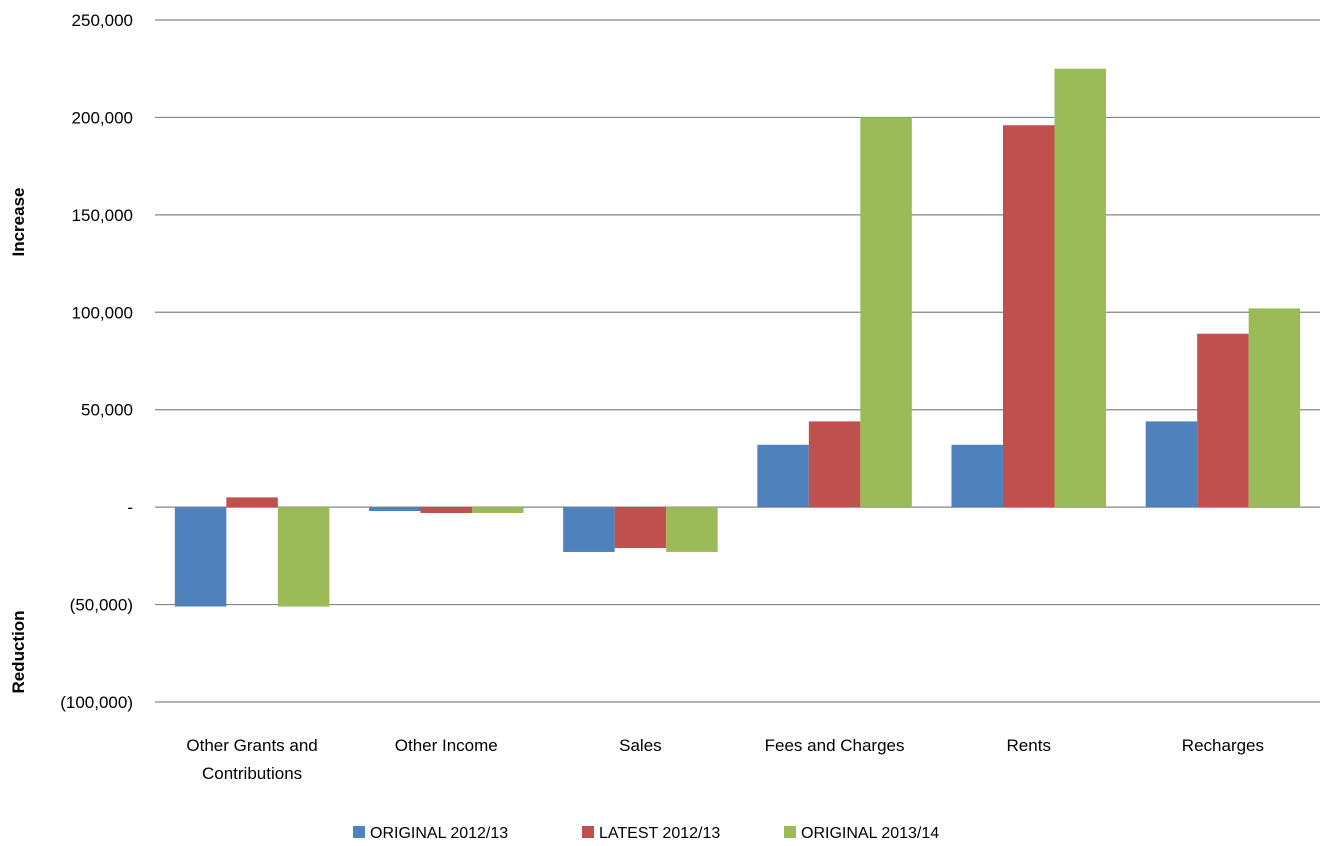  Describe the element at coordinates (18, 651) in the screenshot. I see `y-label-reduction: Reduction` at that location.